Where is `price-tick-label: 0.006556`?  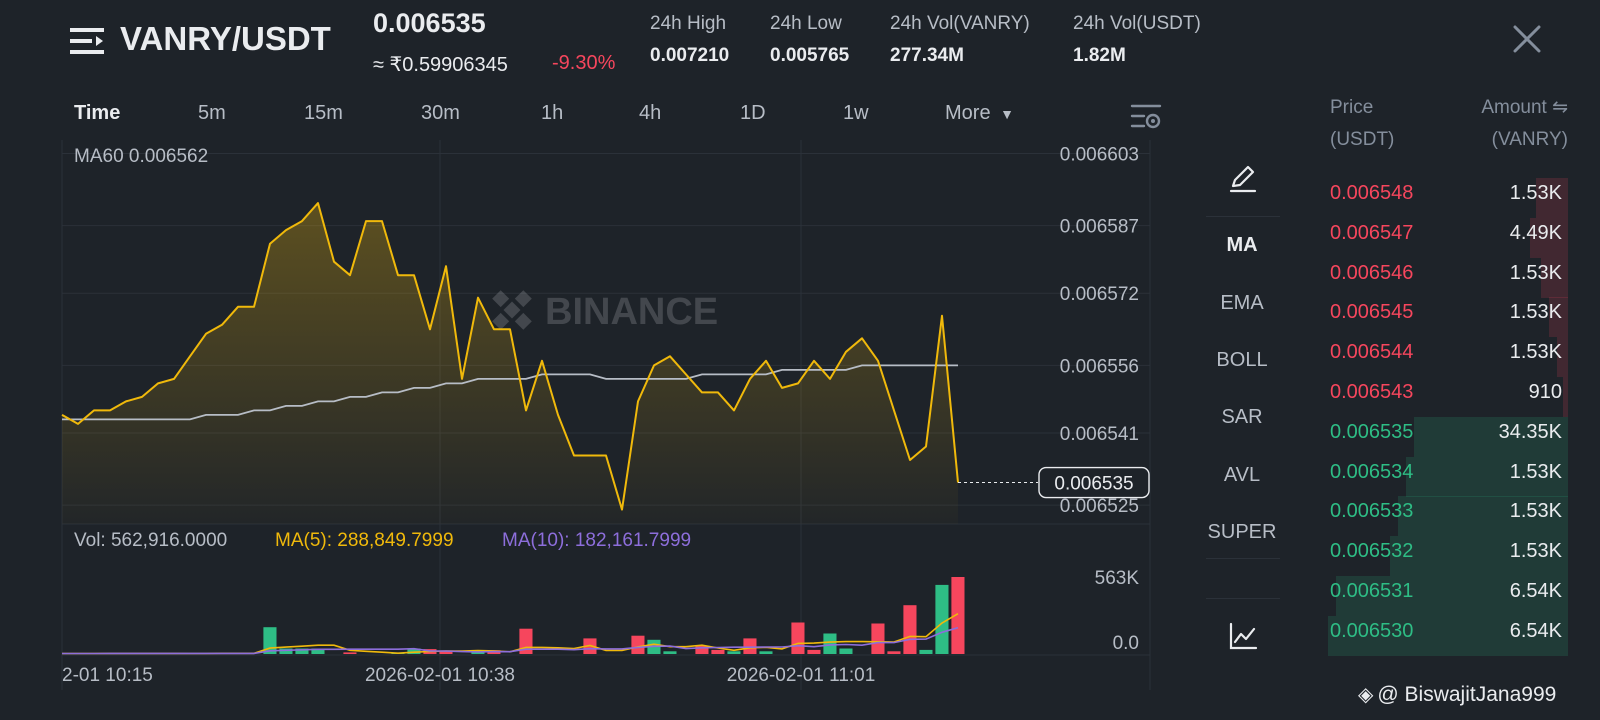 price-tick-label: 0.006556 is located at coordinates (1099, 366).